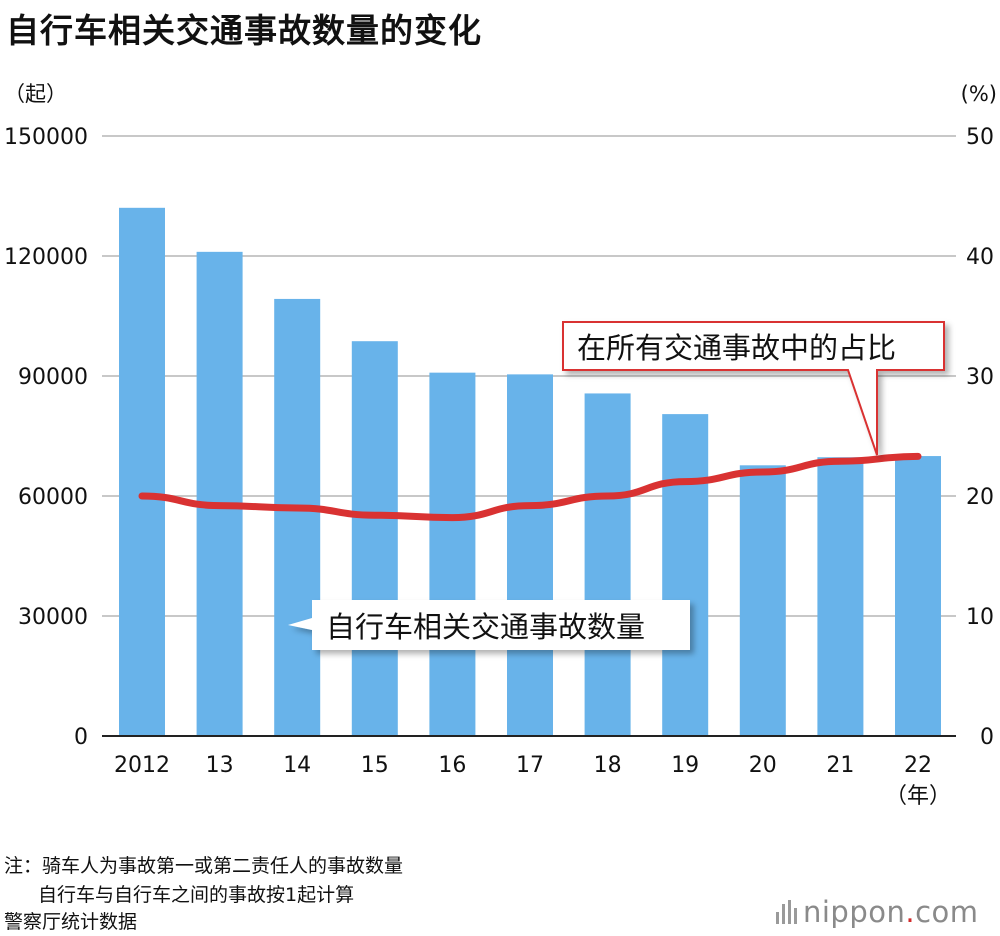 This screenshot has height=936, width=1000. I want to click on left-tick-label: 0, so click(81, 737).